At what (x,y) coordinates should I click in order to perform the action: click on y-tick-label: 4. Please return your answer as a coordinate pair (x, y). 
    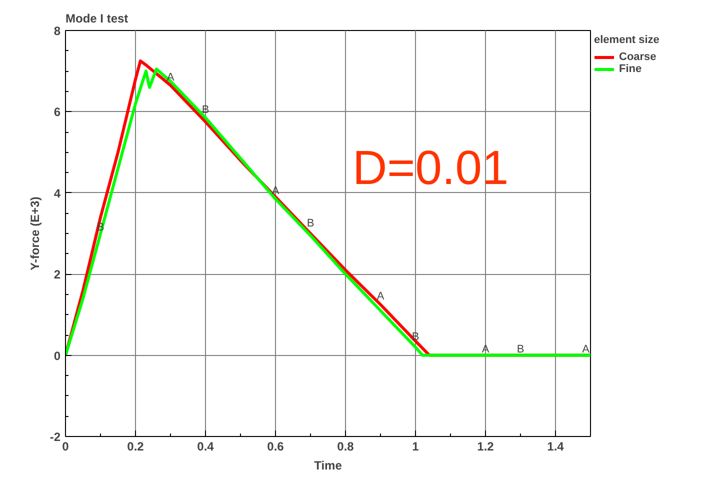
    Looking at the image, I should click on (57, 193).